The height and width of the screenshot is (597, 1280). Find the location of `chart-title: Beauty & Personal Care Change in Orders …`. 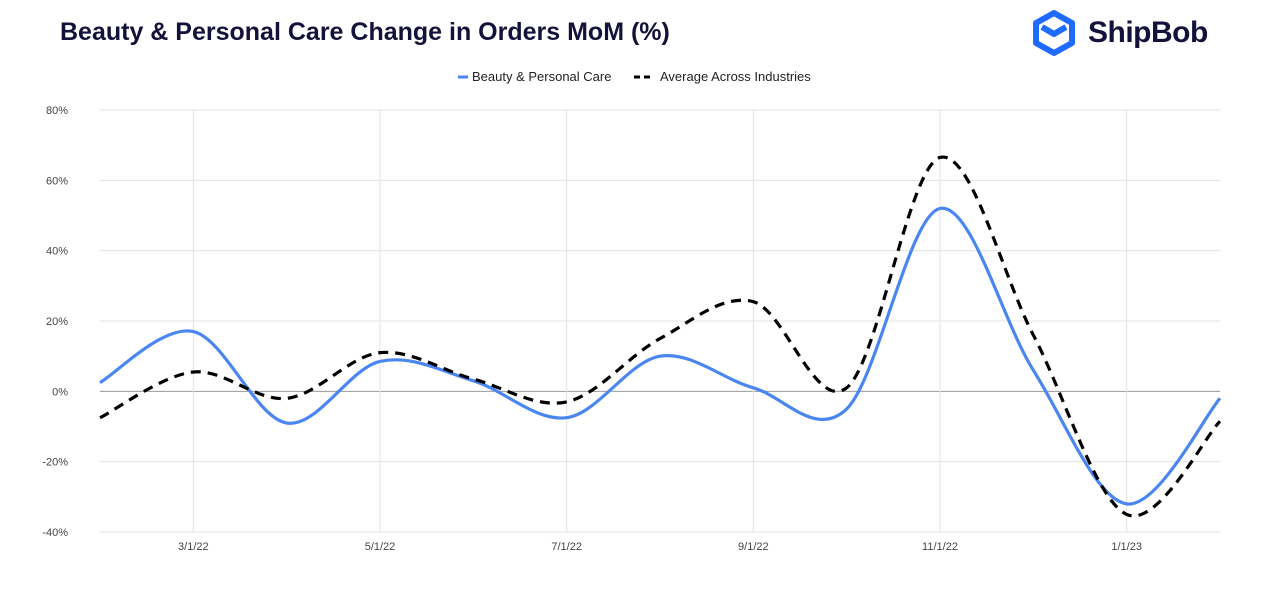

chart-title: Beauty & Personal Care Change in Orders … is located at coordinates (365, 32).